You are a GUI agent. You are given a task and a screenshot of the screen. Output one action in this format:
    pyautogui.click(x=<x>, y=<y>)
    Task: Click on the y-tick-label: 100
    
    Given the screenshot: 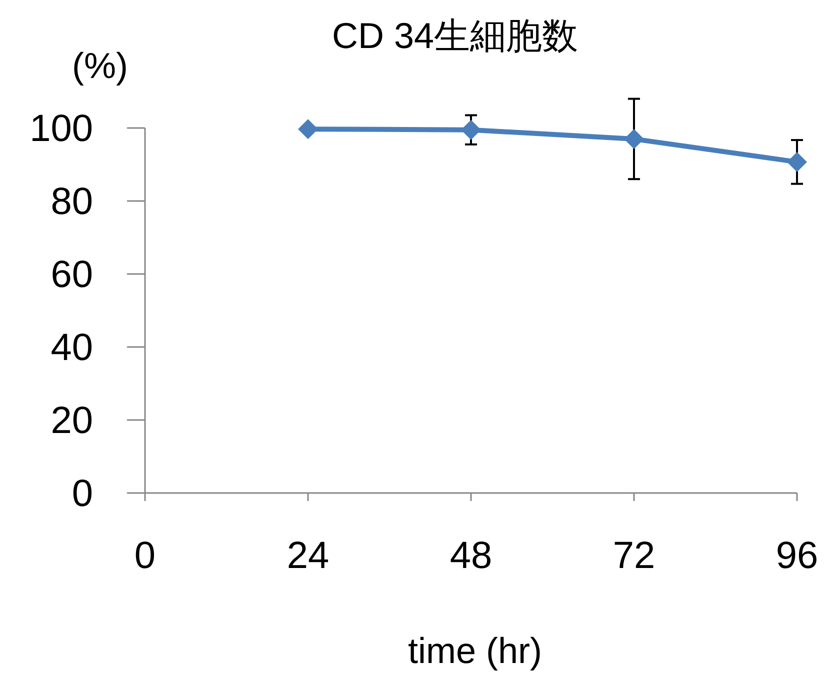 What is the action you would take?
    pyautogui.click(x=61, y=129)
    